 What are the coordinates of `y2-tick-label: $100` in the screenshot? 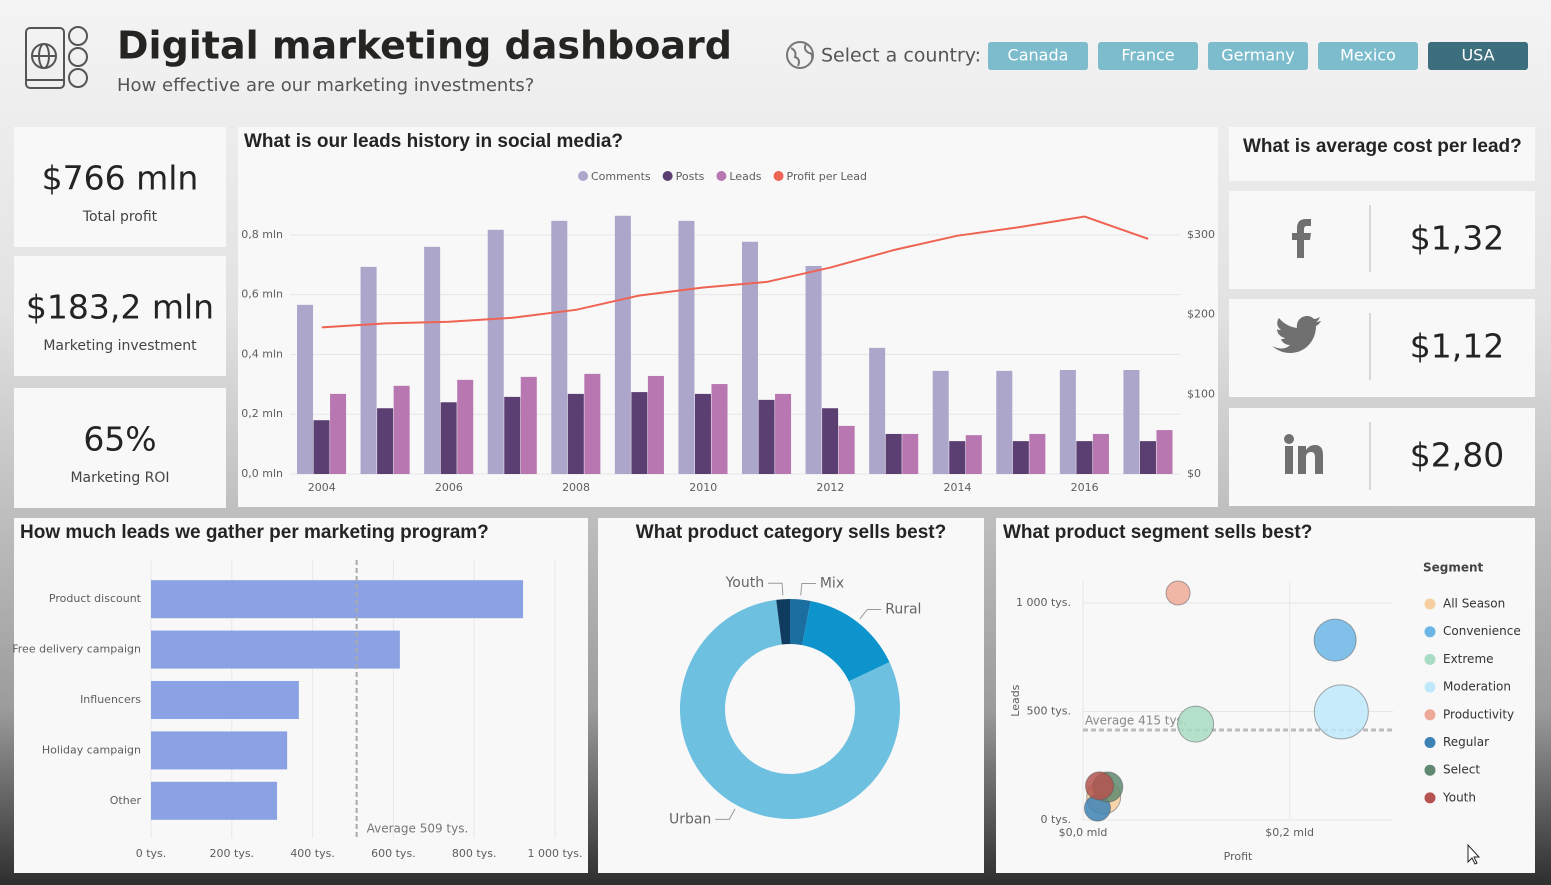 It's located at (1201, 393).